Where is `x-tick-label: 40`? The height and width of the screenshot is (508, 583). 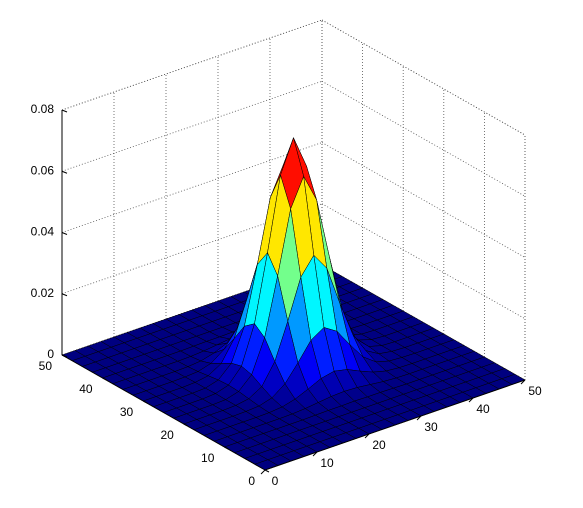
x-tick-label: 40 is located at coordinates (483, 409).